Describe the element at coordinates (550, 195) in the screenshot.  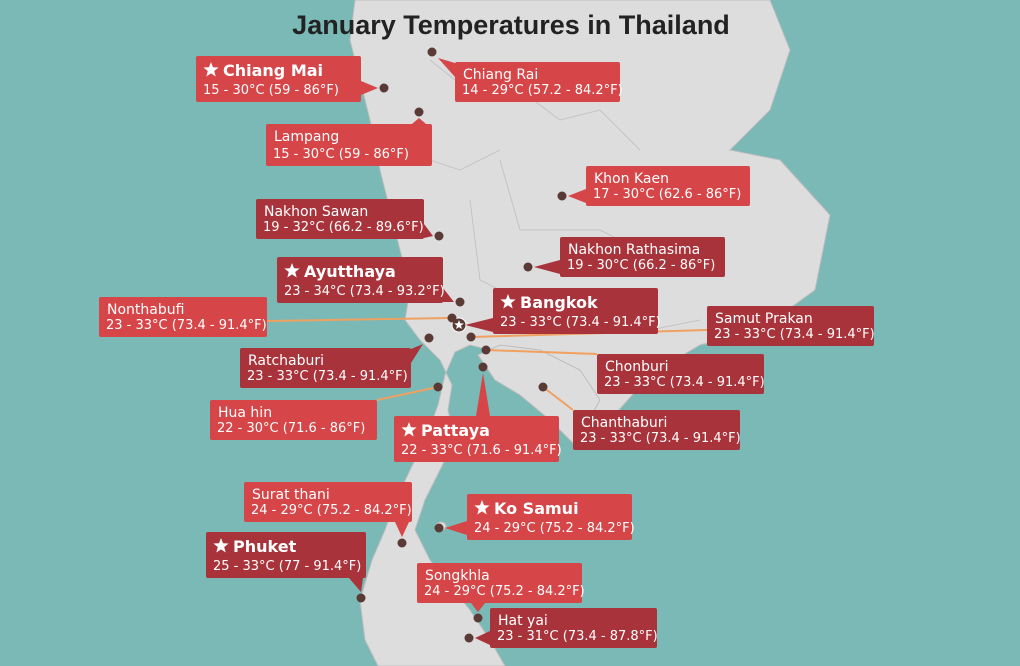
I see `borders` at that location.